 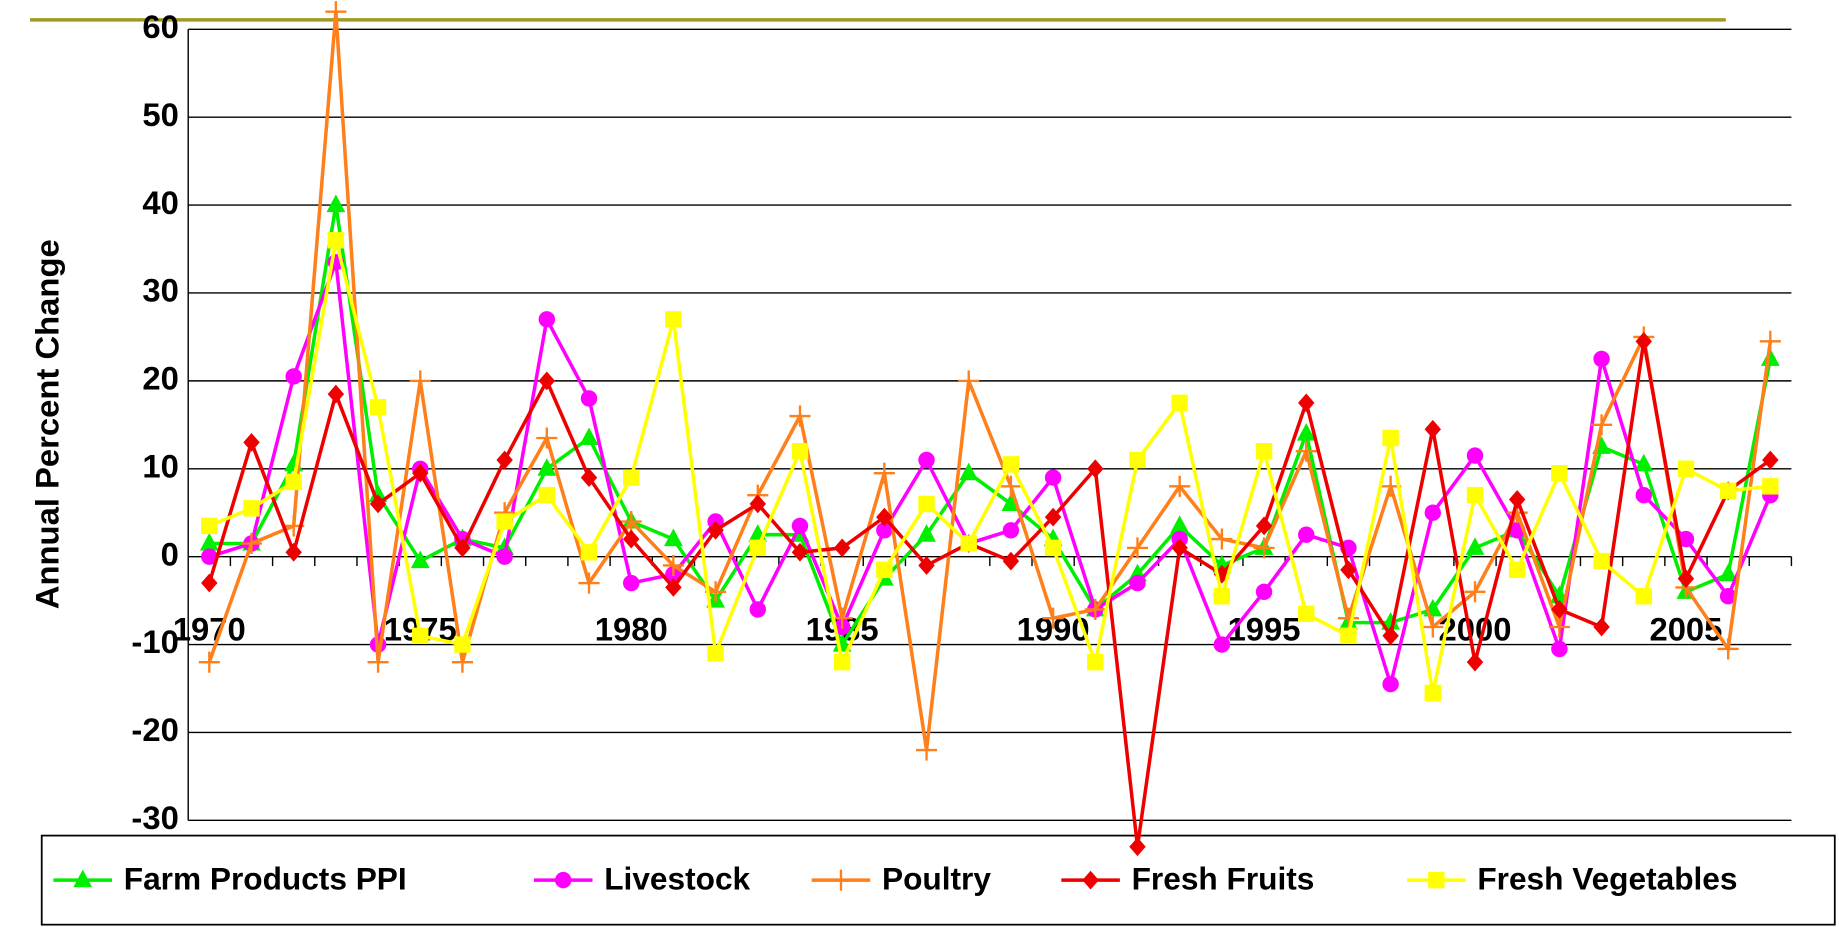 I want to click on x-tick-label: 1980, so click(x=631, y=628).